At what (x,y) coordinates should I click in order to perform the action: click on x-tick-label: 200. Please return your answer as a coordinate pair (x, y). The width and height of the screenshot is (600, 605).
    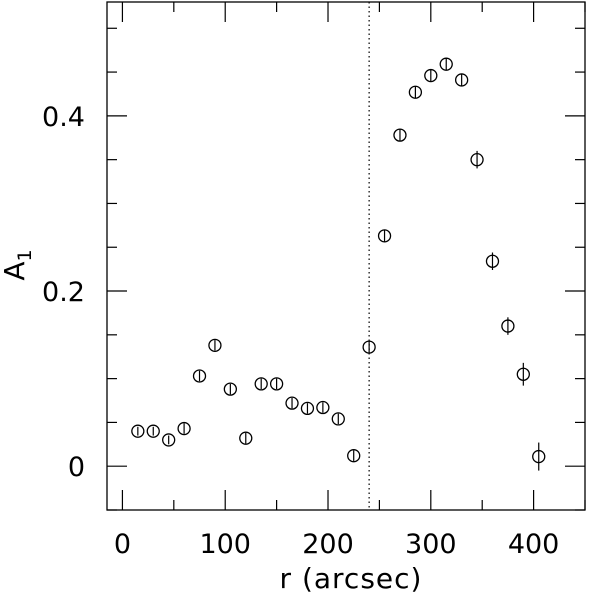
    Looking at the image, I should click on (328, 544).